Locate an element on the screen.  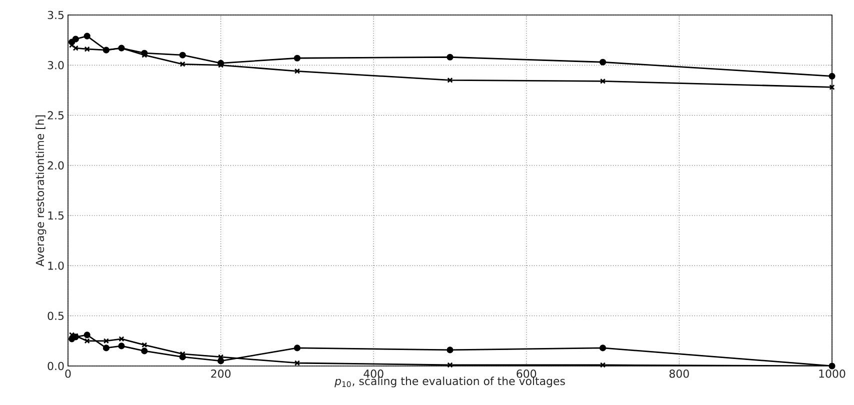
x-tick-label: 200 is located at coordinates (221, 374).